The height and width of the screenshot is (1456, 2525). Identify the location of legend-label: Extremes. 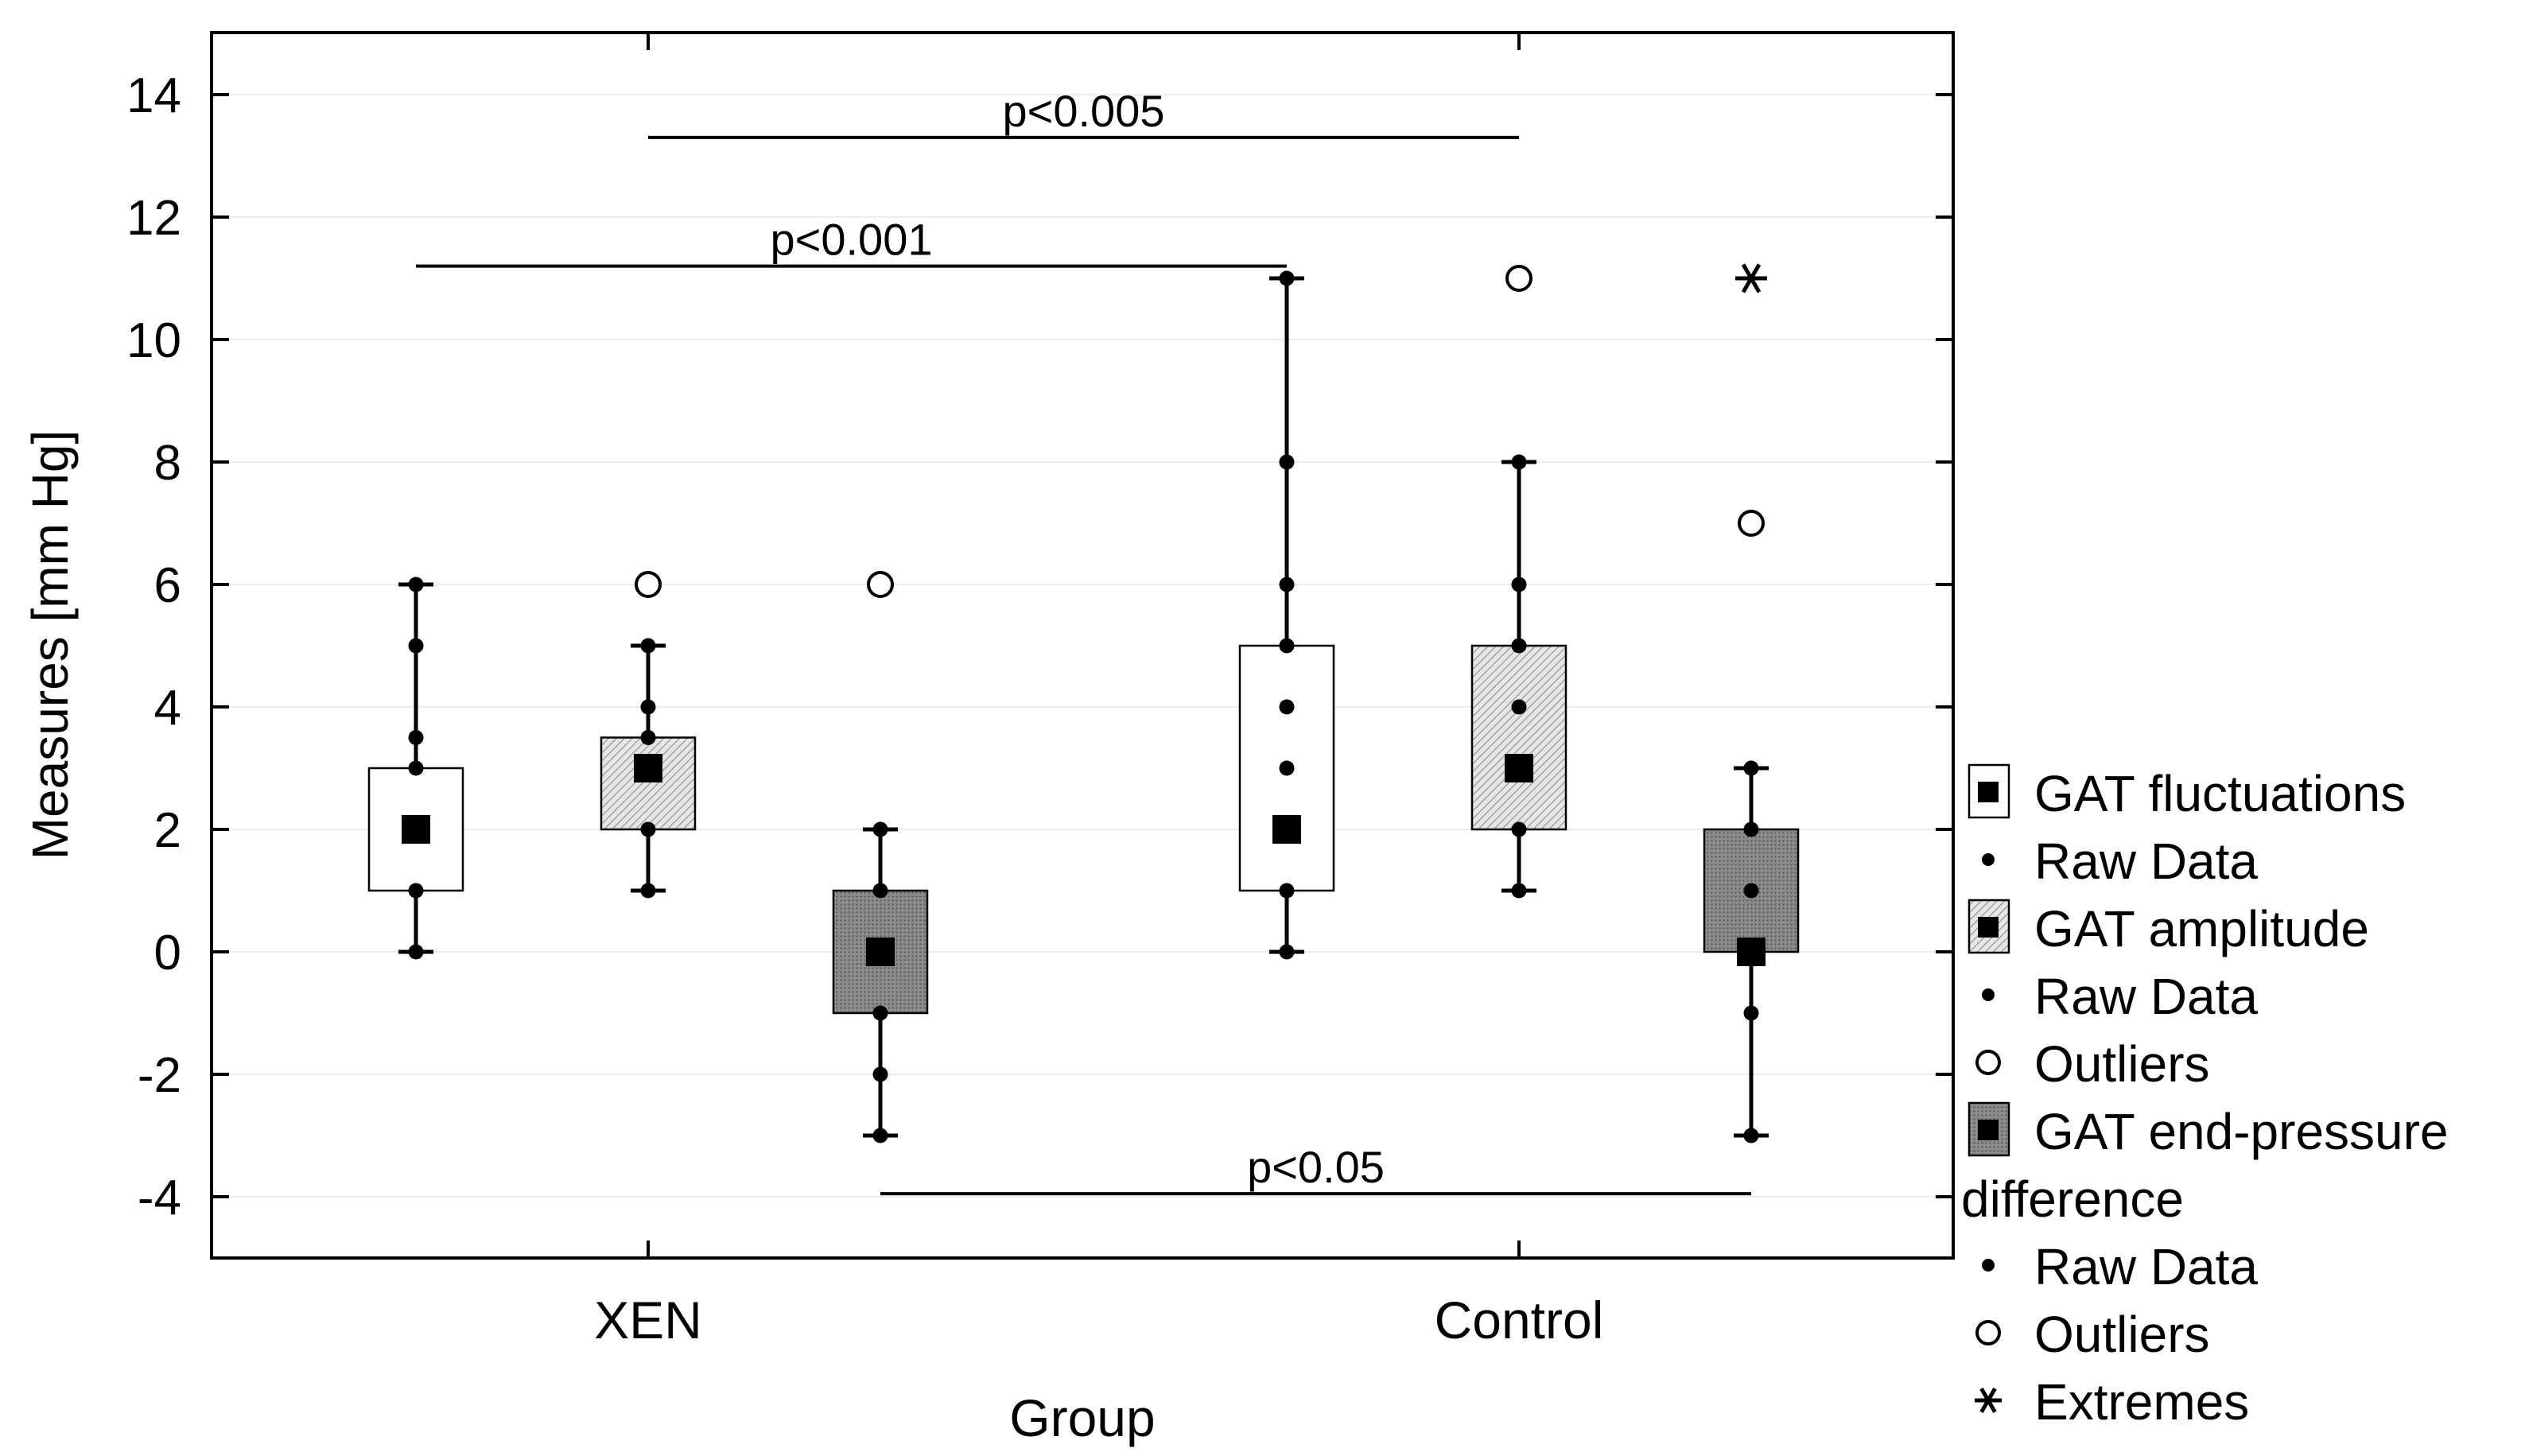
(2141, 1402).